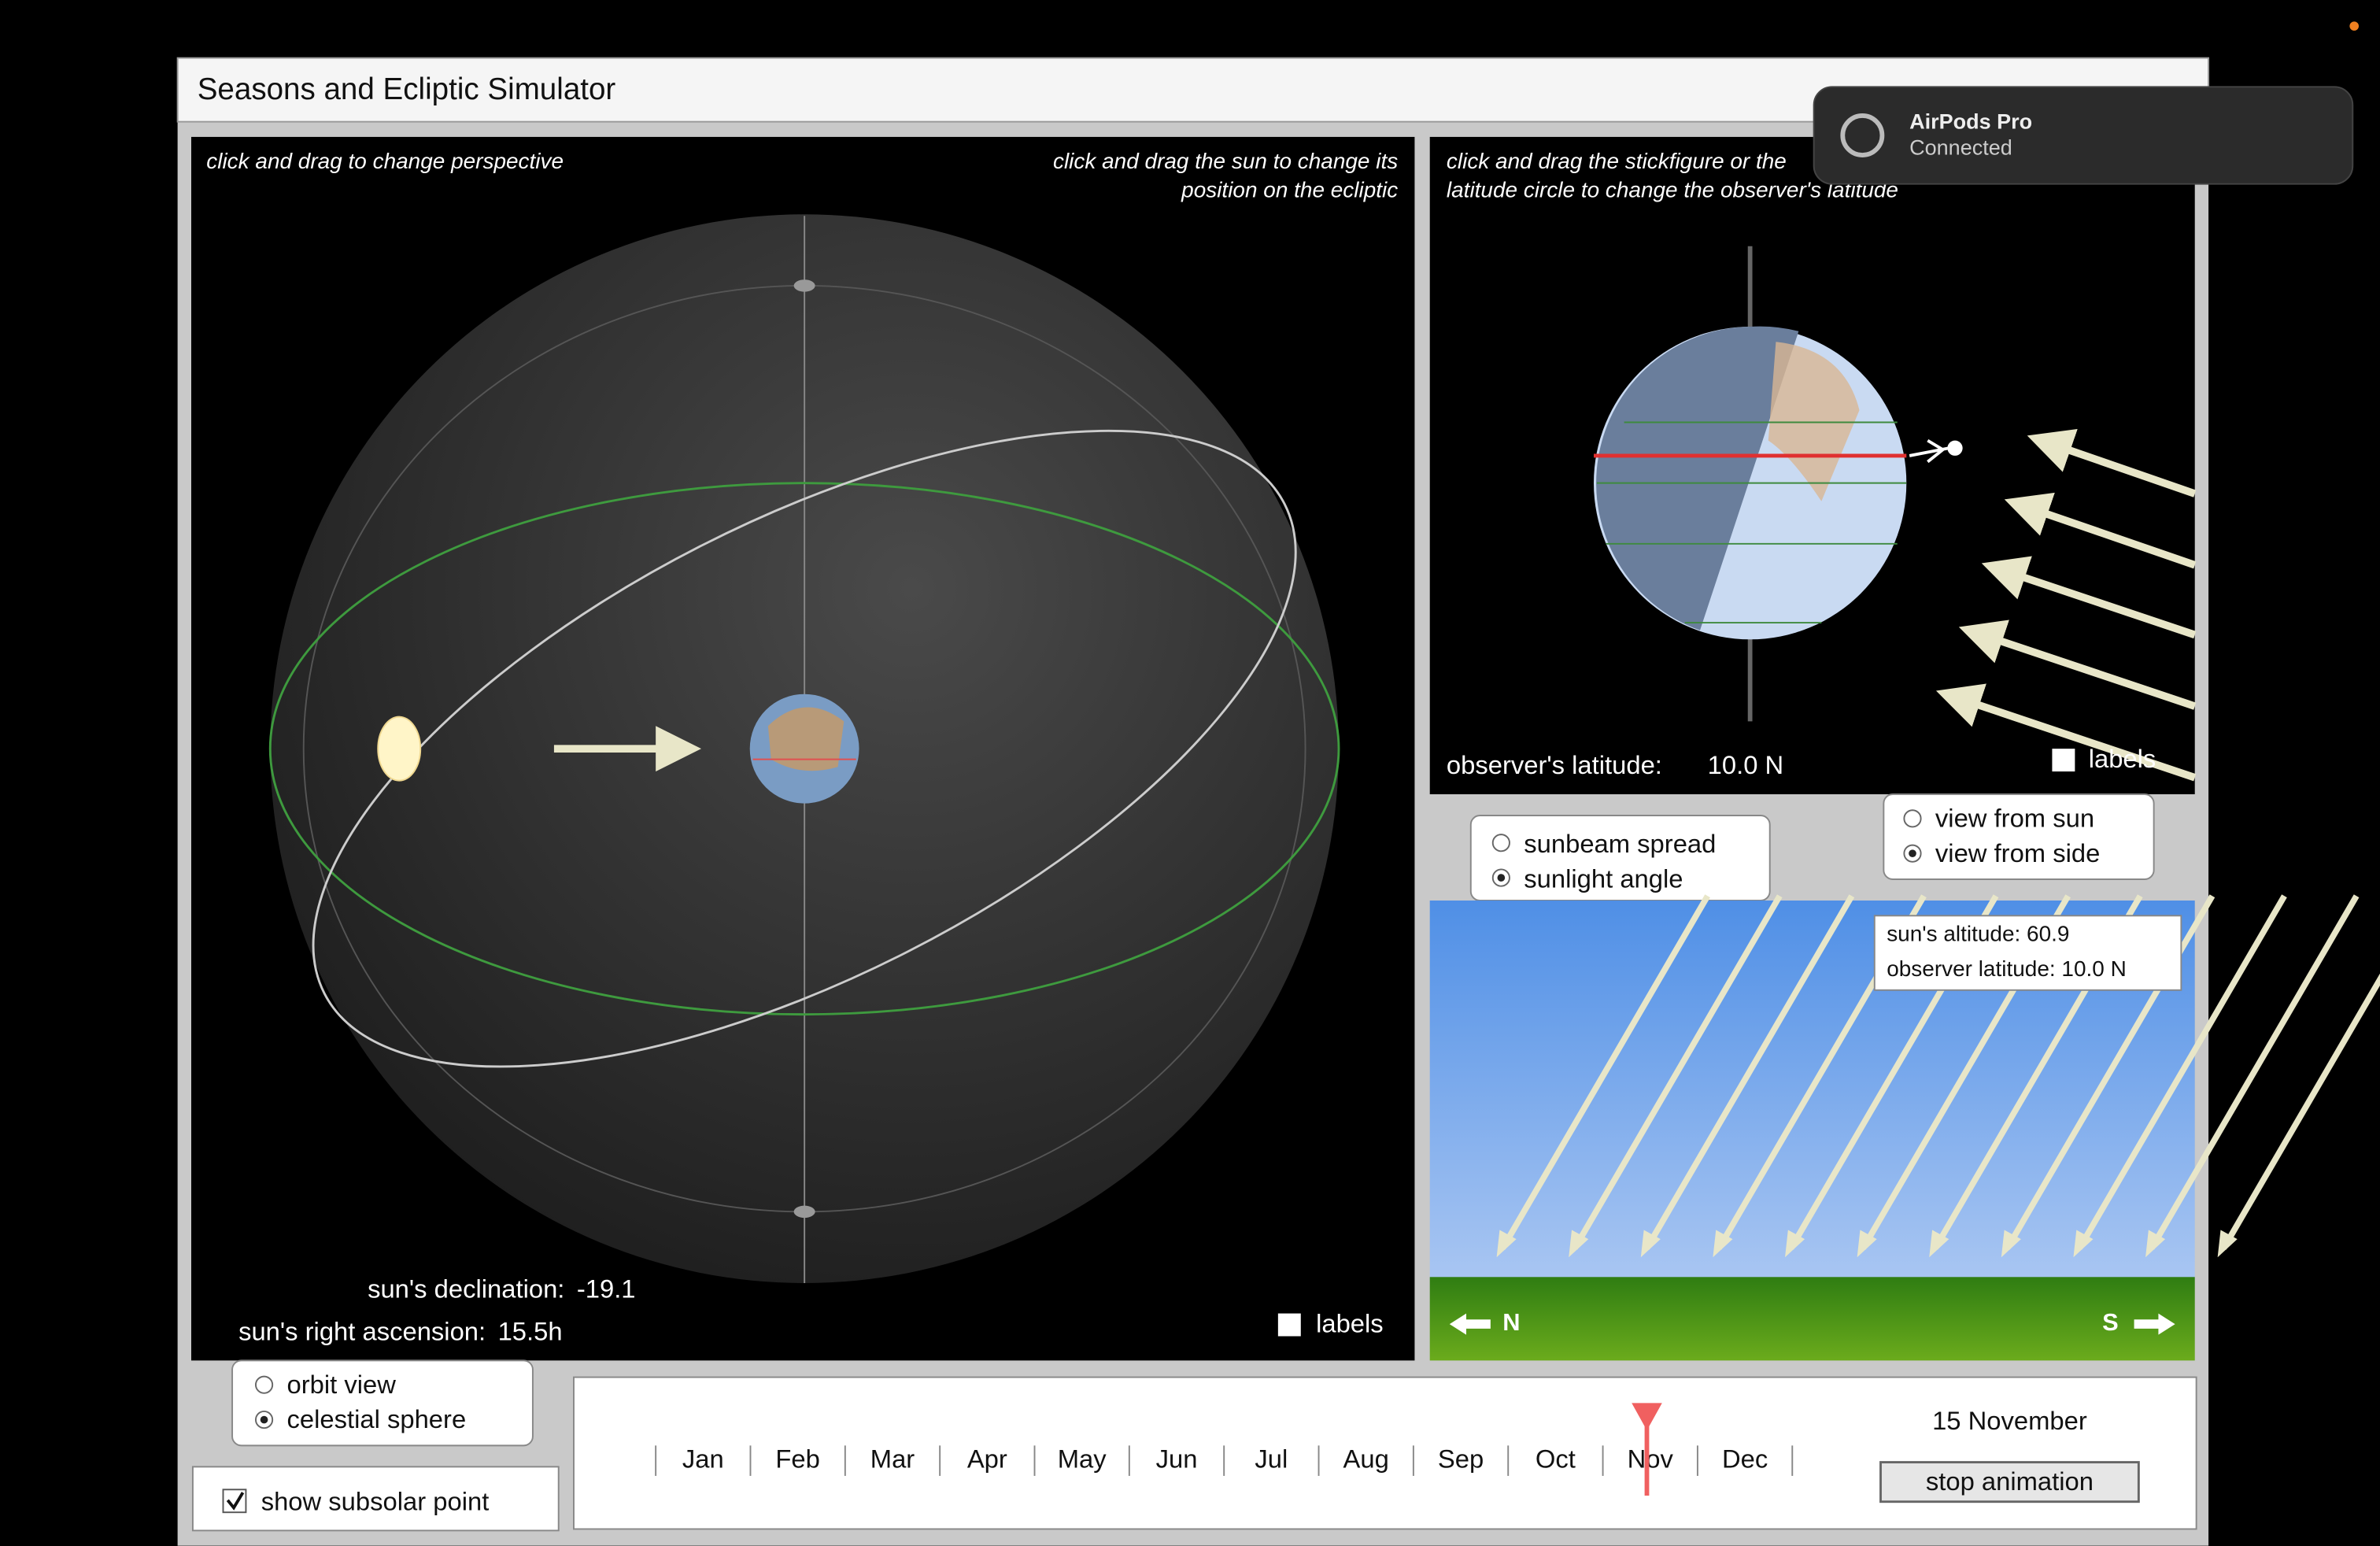 The width and height of the screenshot is (2380, 1546). Describe the element at coordinates (407, 89) in the screenshot. I see `window-title: Seasons and Ecliptic Simulator` at that location.